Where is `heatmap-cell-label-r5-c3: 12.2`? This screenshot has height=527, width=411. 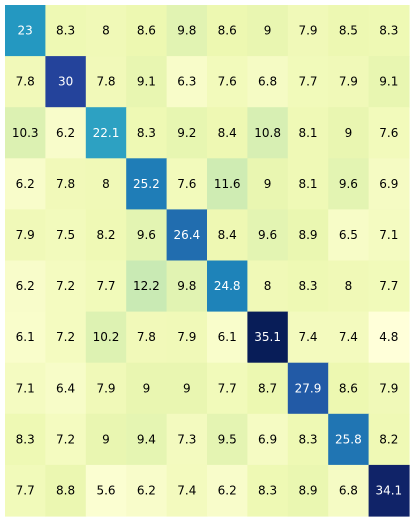
heatmap-cell-label-r5-c3: 12.2 is located at coordinates (146, 286).